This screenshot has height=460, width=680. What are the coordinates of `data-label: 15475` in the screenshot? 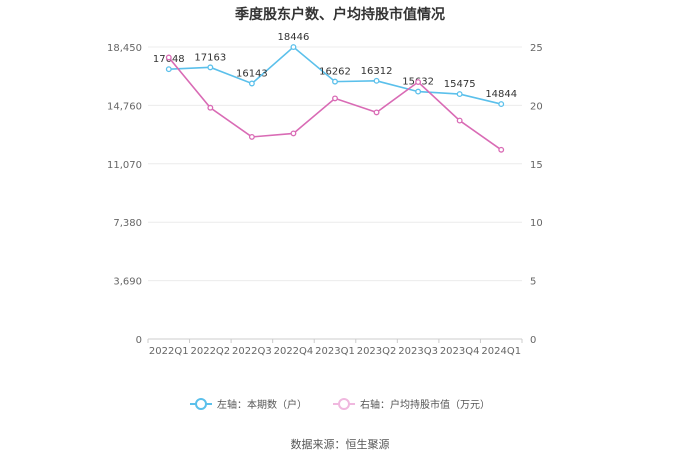 It's located at (460, 84).